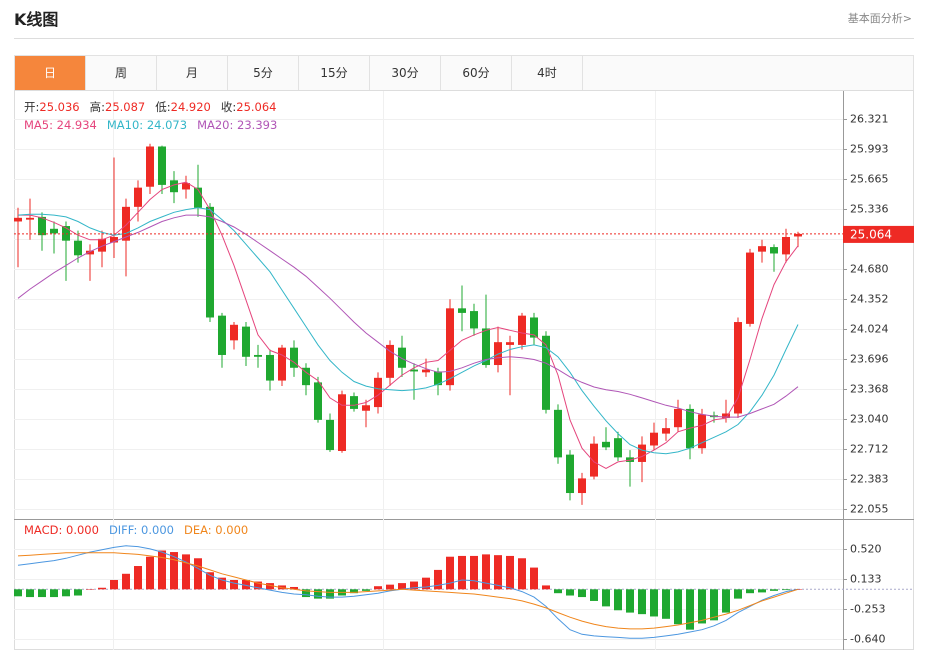  I want to click on page-title: K线图, so click(36, 19).